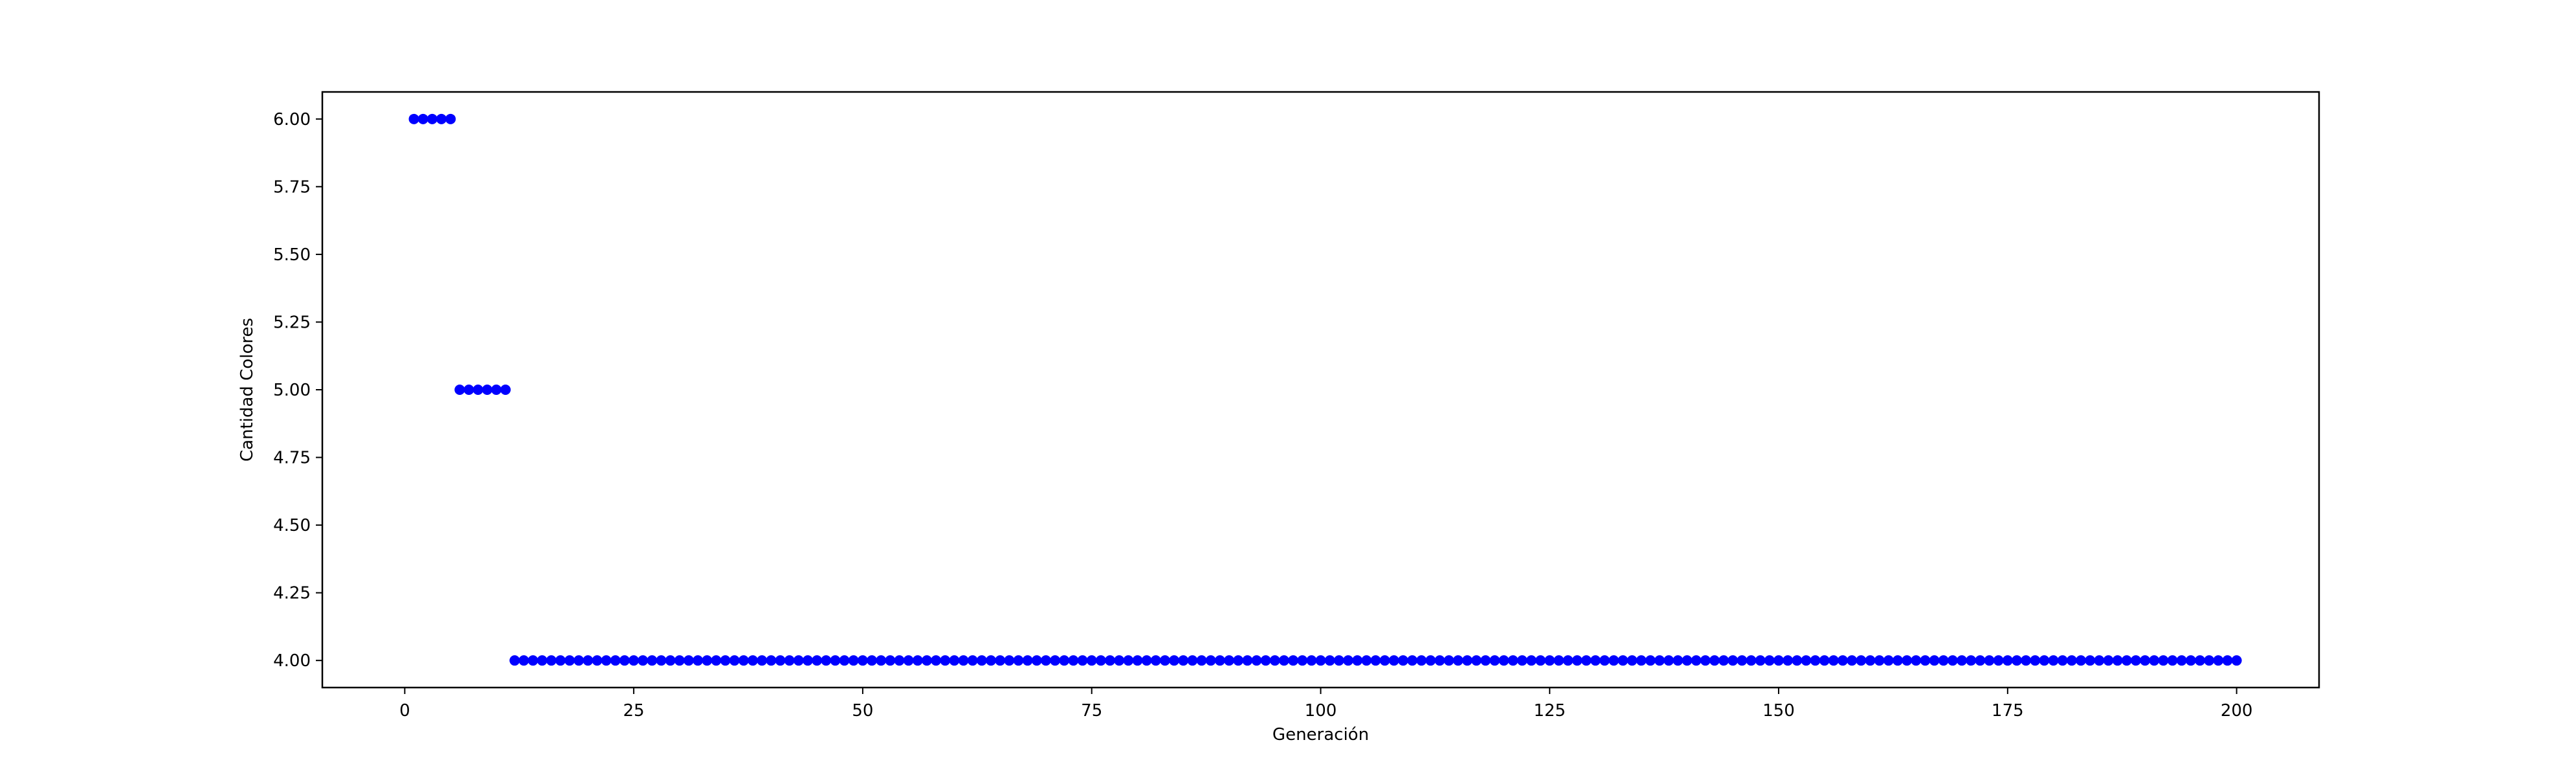 The width and height of the screenshot is (2576, 773). What do you see at coordinates (1549, 711) in the screenshot?
I see `x-tick-label: 125` at bounding box center [1549, 711].